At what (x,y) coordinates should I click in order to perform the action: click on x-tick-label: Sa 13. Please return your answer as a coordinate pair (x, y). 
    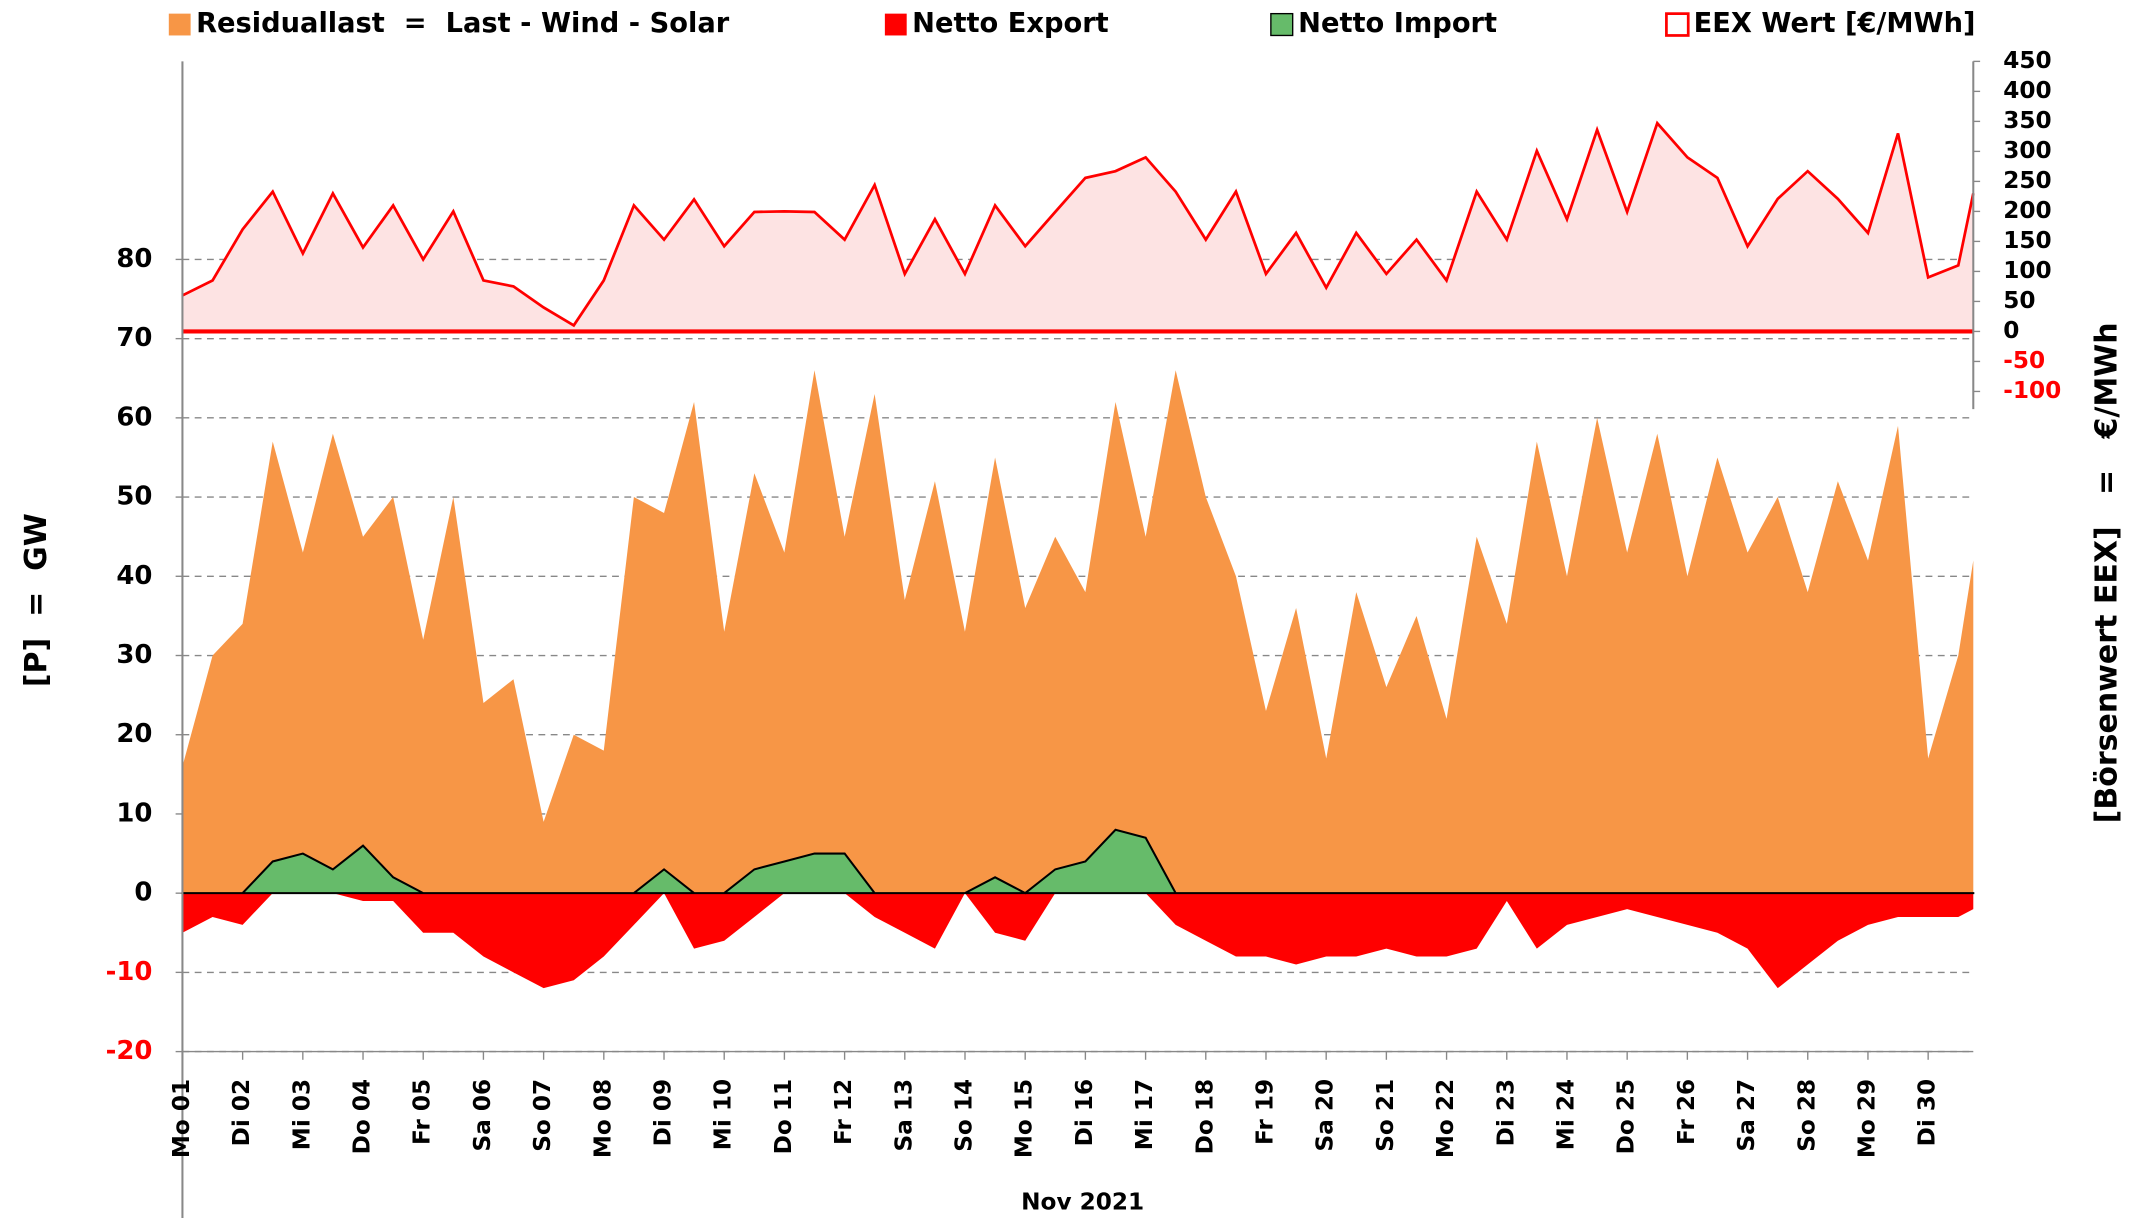
    Looking at the image, I should click on (903, 1115).